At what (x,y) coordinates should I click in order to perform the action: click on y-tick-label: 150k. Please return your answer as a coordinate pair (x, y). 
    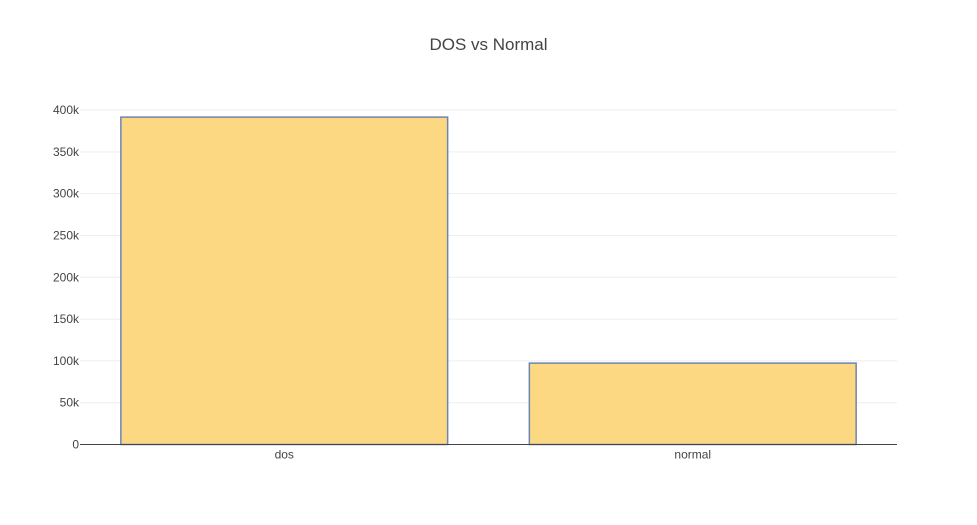
    Looking at the image, I should click on (66, 319).